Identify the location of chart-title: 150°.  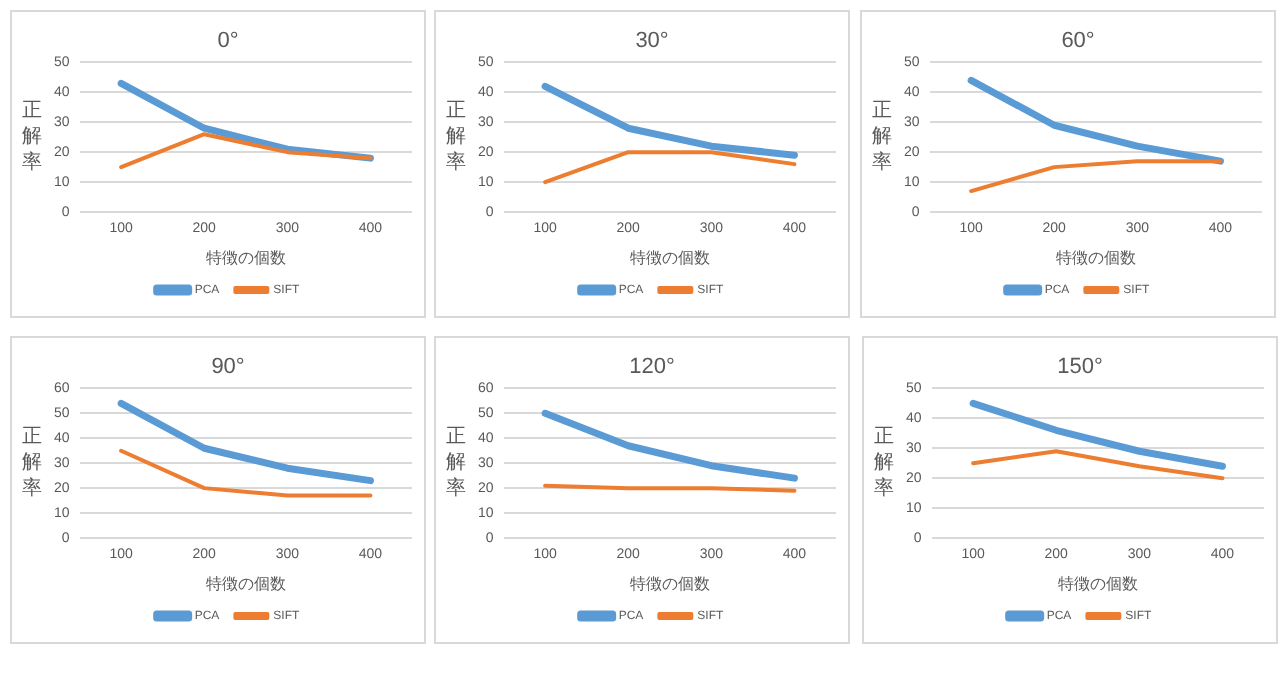
(1080, 367).